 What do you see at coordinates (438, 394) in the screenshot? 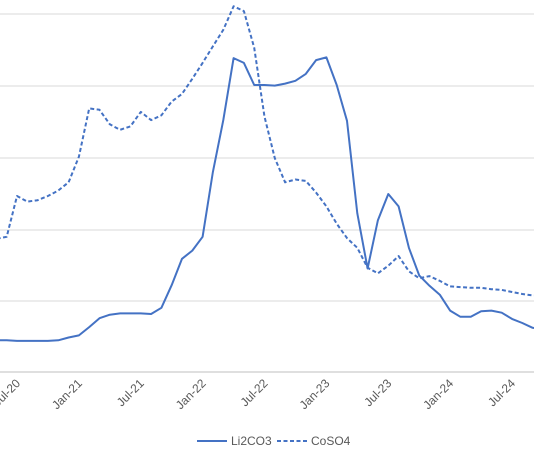
I see `x-tick-label-7: Jan-24` at bounding box center [438, 394].